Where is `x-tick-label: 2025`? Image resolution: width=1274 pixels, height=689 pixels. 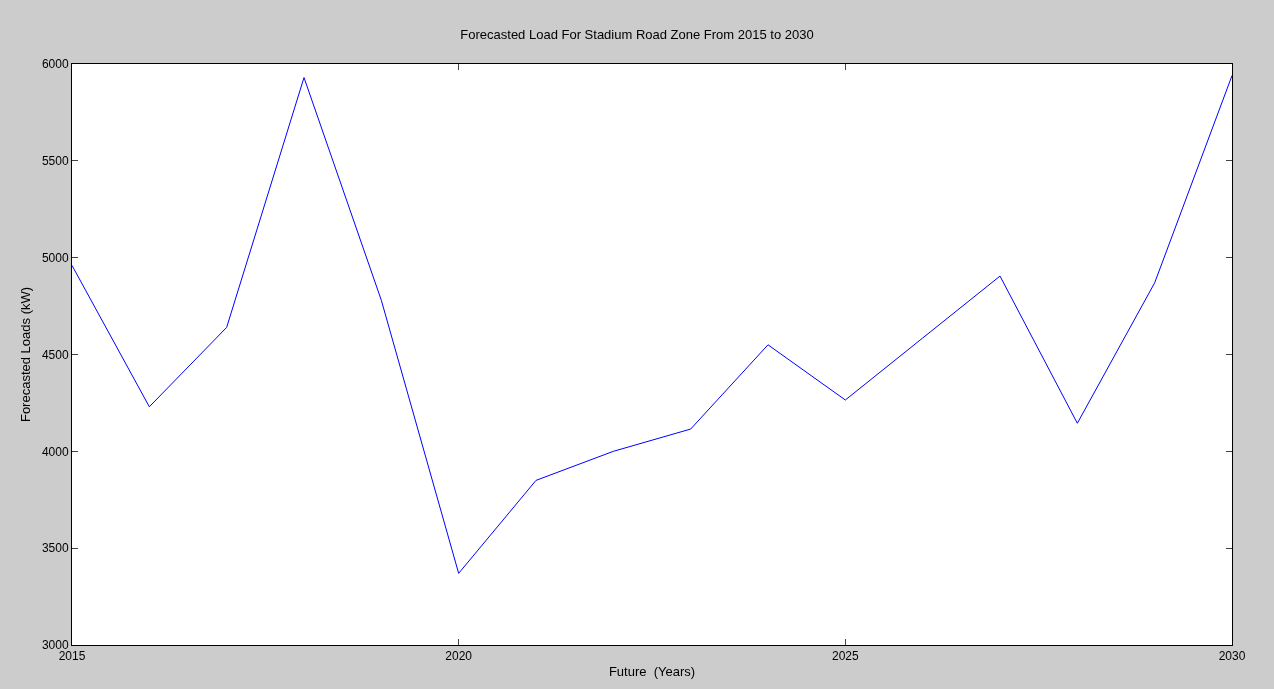 x-tick-label: 2025 is located at coordinates (845, 656).